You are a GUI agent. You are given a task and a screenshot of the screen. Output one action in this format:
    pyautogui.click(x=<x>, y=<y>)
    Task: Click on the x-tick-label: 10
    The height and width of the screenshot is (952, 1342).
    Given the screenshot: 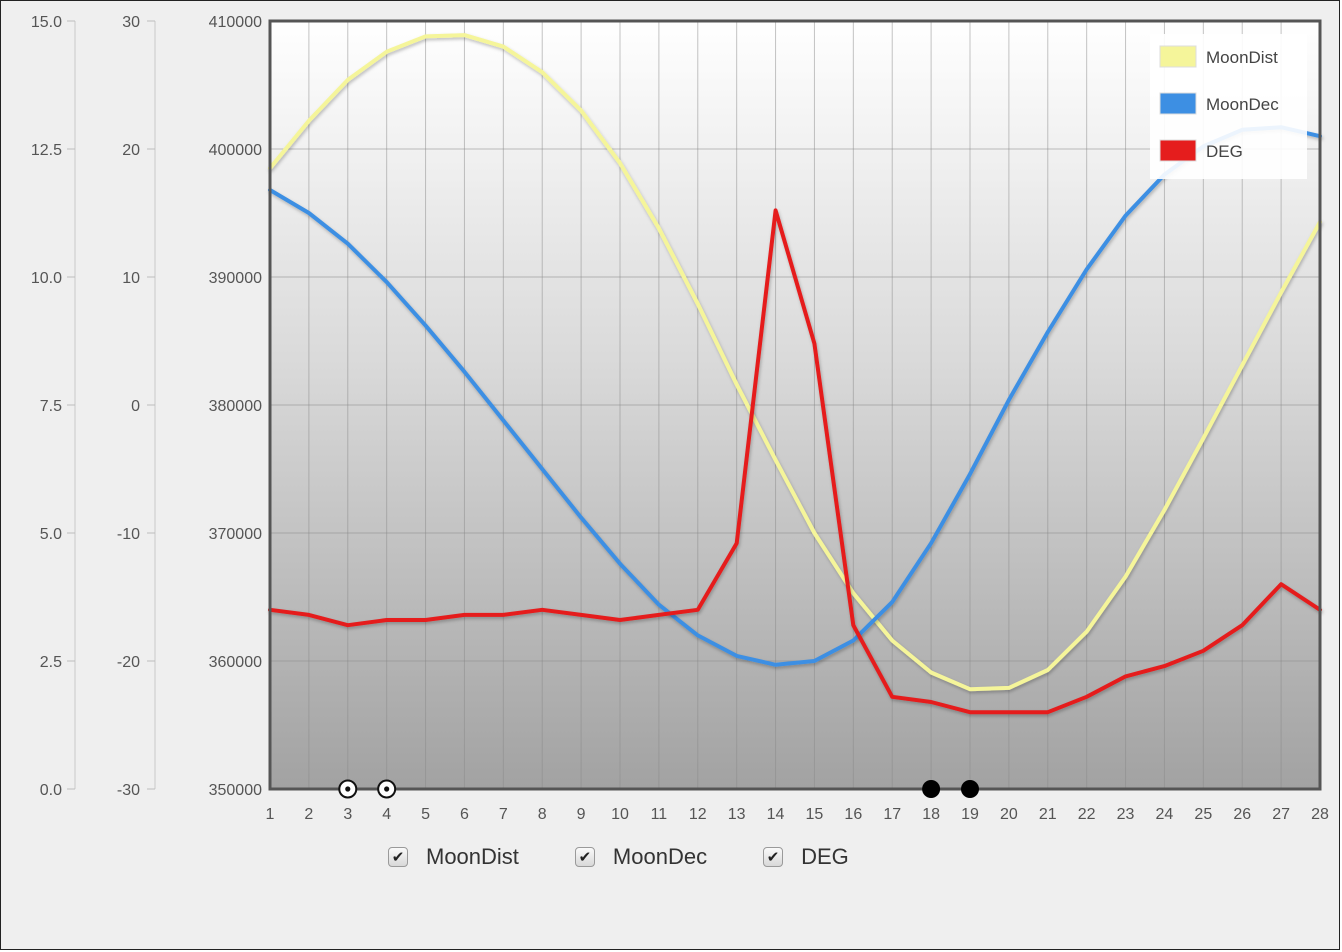 What is the action you would take?
    pyautogui.click(x=620, y=814)
    